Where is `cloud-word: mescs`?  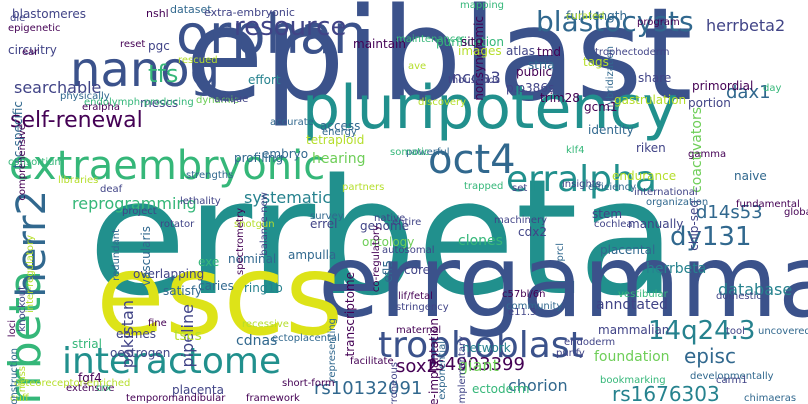 cloud-word: mescs is located at coordinates (159, 103).